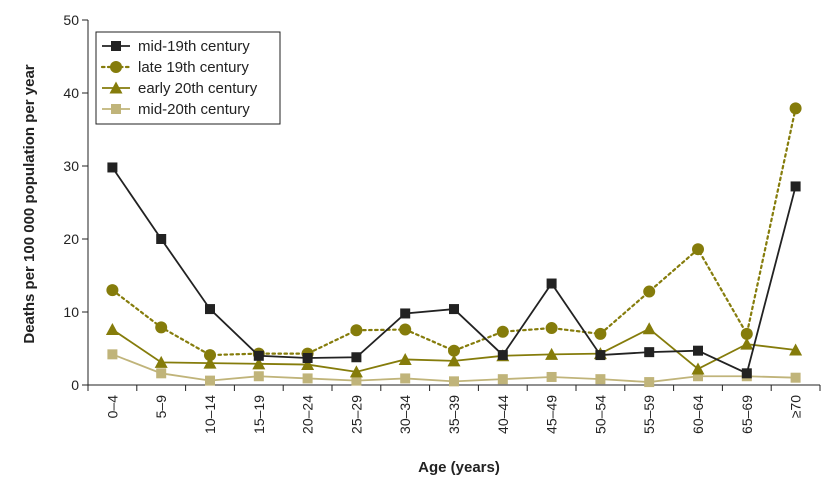 This screenshot has width=826, height=480. Describe the element at coordinates (71, 312) in the screenshot. I see `y-tick-label: 10` at that location.